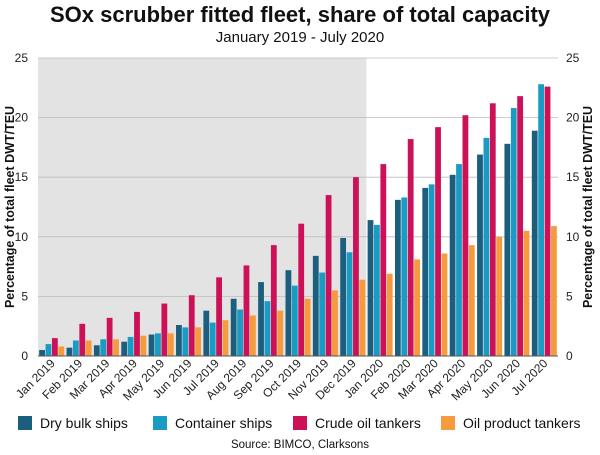  What do you see at coordinates (300, 445) in the screenshot?
I see `source-note: Source: BIMCO, Clarksons` at bounding box center [300, 445].